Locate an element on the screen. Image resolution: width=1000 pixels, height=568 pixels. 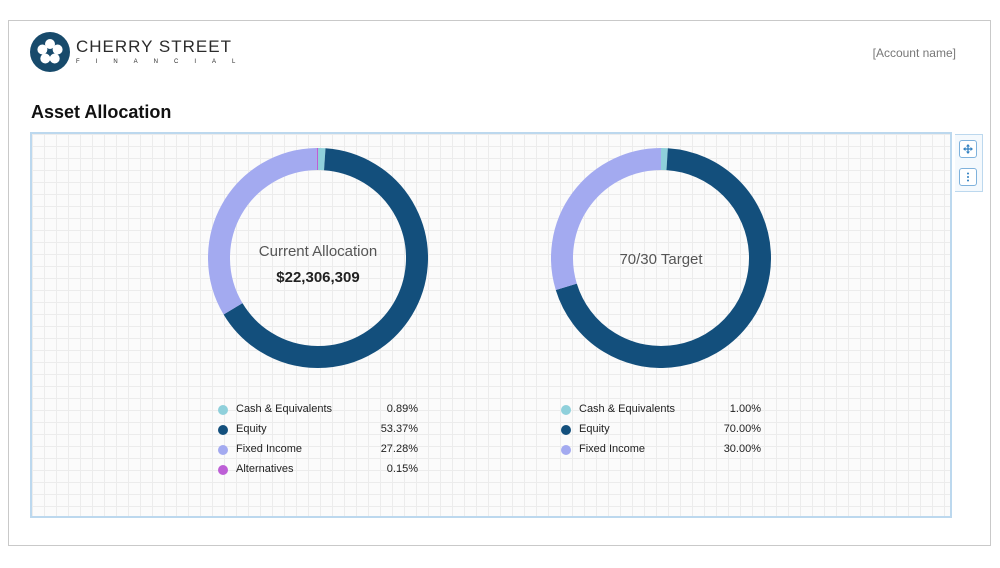
move-arrows-icon is located at coordinates (968, 149).